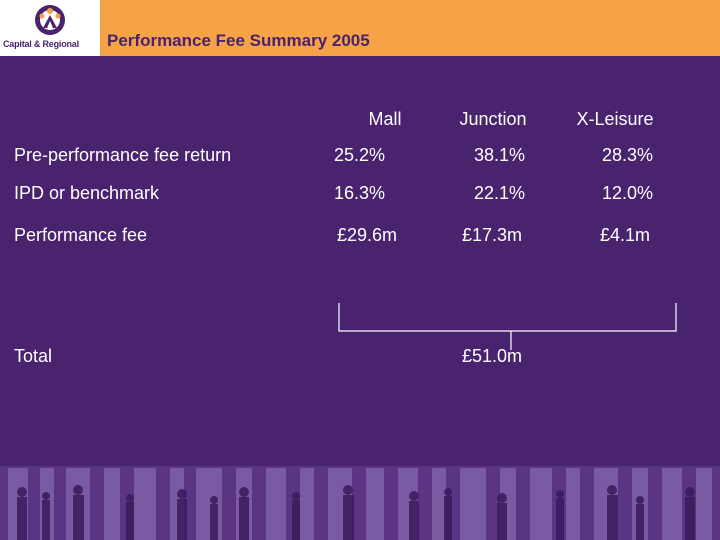 This screenshot has height=540, width=720. What do you see at coordinates (493, 119) in the screenshot?
I see `column-header-junction: Junction` at bounding box center [493, 119].